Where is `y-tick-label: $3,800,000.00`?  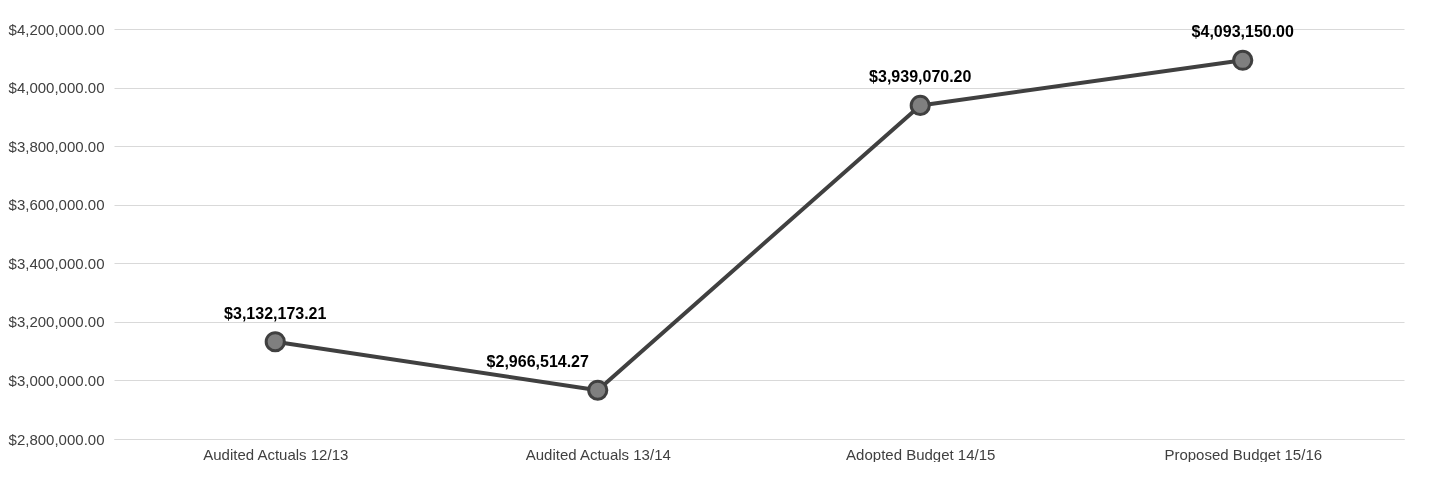
y-tick-label: $3,800,000.00 is located at coordinates (56, 146).